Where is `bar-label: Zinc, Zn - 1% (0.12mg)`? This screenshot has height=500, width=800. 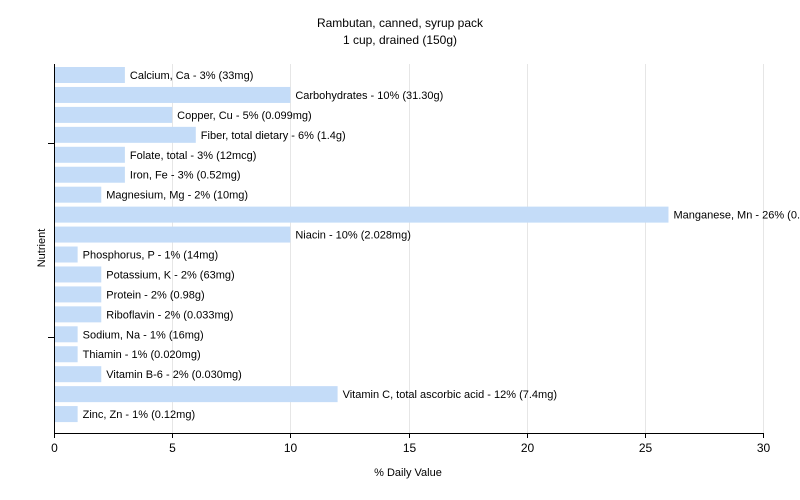
bar-label: Zinc, Zn - 1% (0.12mg) is located at coordinates (139, 415).